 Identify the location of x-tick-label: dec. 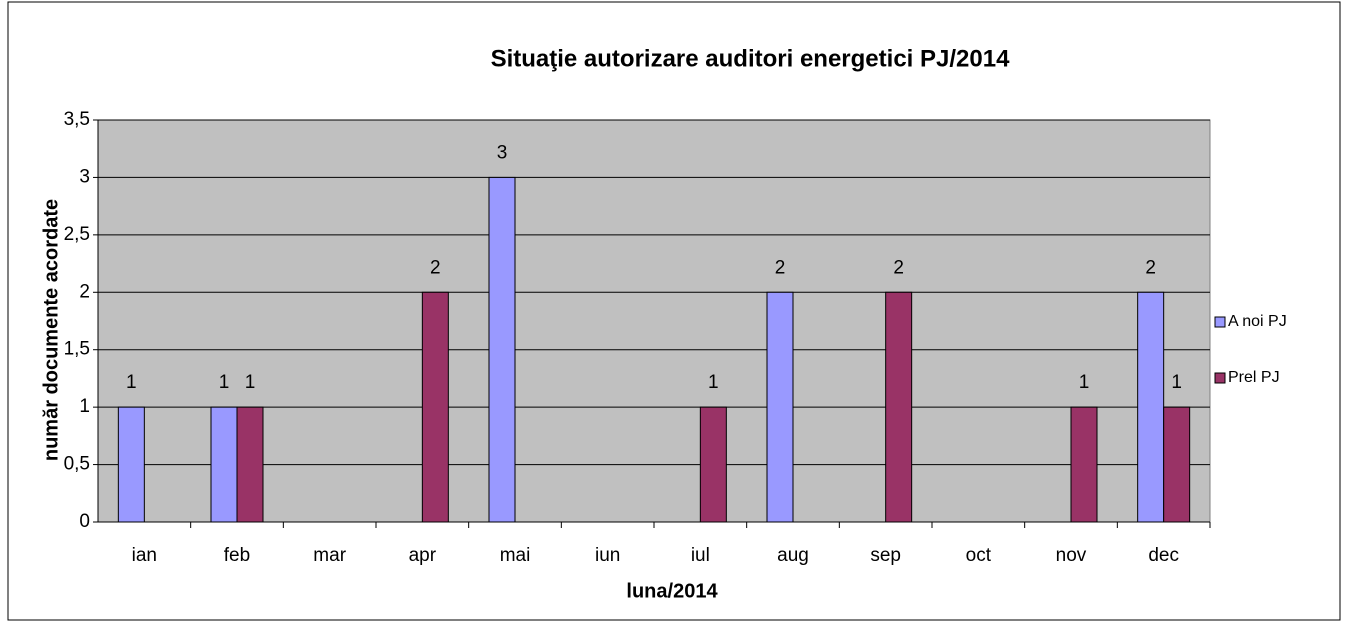
(1163, 555).